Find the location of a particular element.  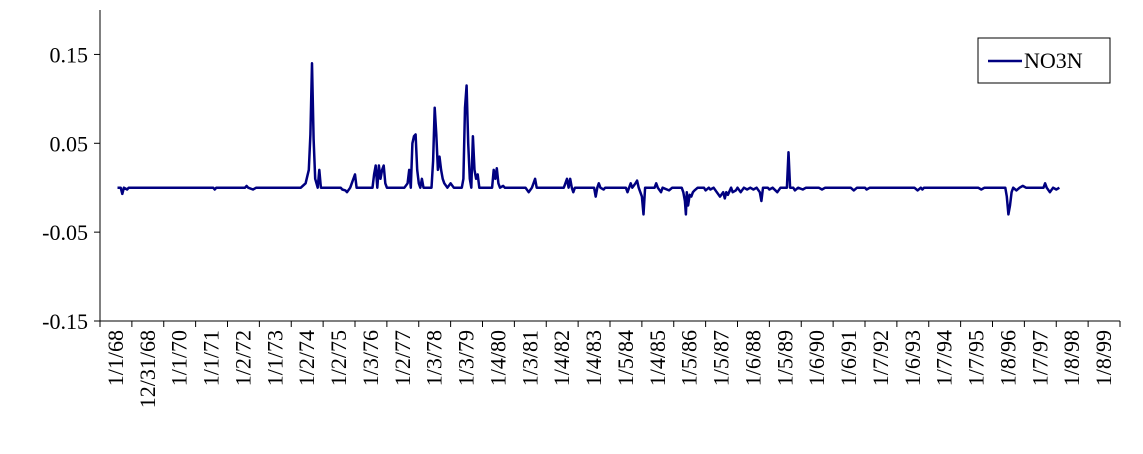

x-tick-label: 1/6/88 is located at coordinates (752, 358).